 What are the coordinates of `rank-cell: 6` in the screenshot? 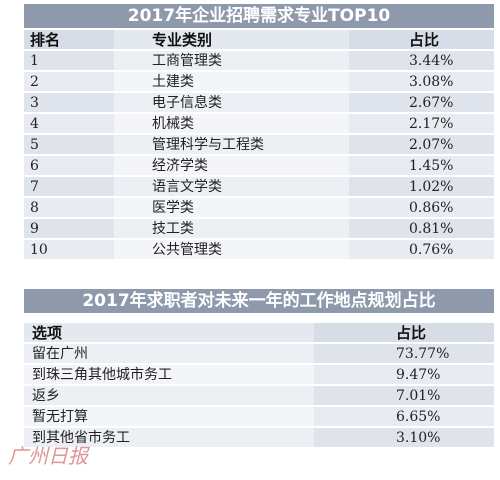 It's located at (69, 166).